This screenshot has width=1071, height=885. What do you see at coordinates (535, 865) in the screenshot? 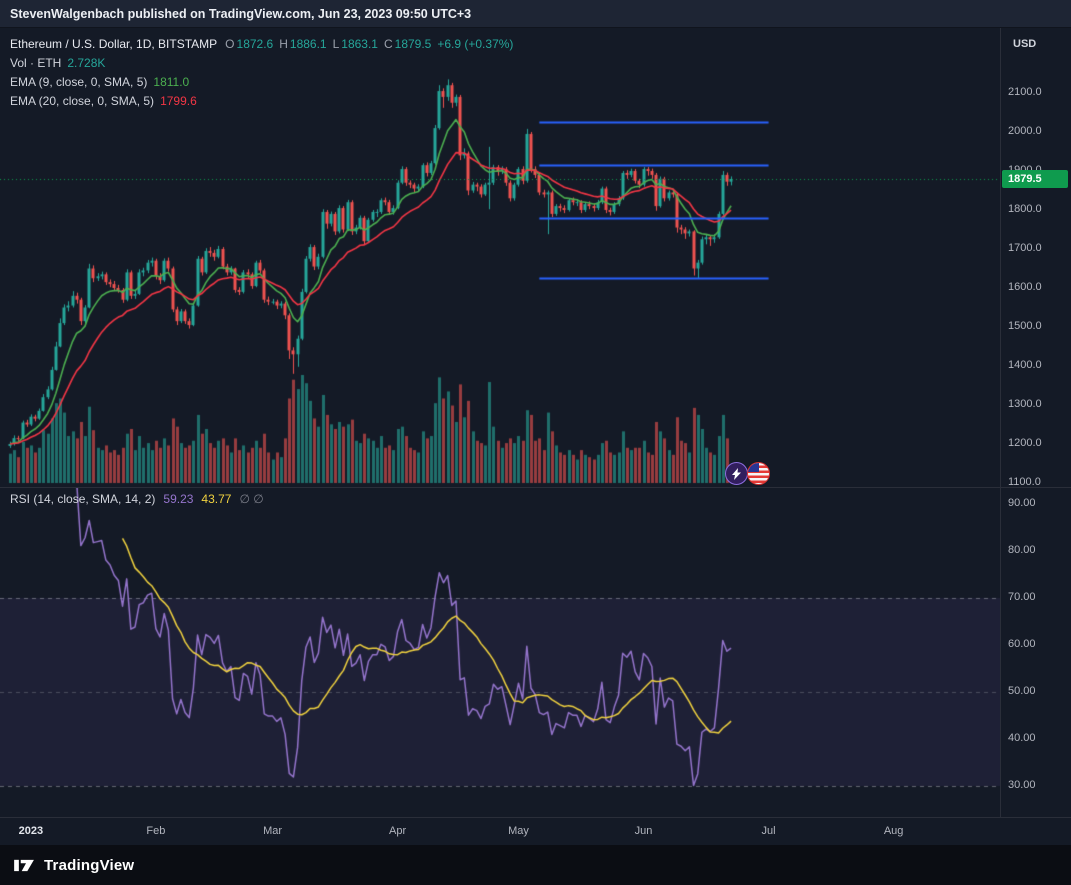
I see `footer: TradingView` at bounding box center [535, 865].